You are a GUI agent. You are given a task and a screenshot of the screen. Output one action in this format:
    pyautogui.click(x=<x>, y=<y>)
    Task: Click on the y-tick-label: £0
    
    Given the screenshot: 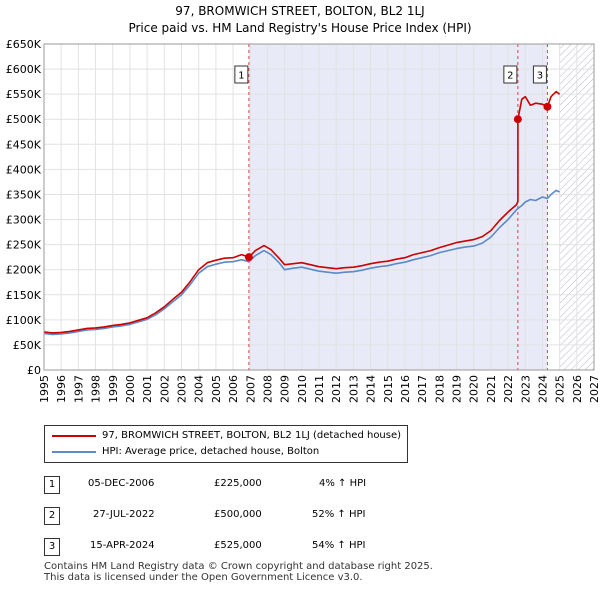 What is the action you would take?
    pyautogui.click(x=34, y=370)
    